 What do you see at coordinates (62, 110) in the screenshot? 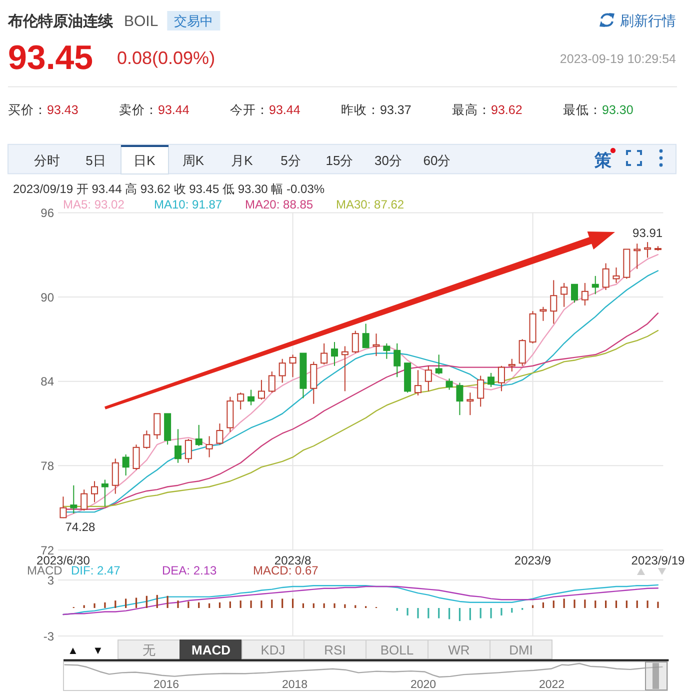
I see `text: 93.43` at bounding box center [62, 110].